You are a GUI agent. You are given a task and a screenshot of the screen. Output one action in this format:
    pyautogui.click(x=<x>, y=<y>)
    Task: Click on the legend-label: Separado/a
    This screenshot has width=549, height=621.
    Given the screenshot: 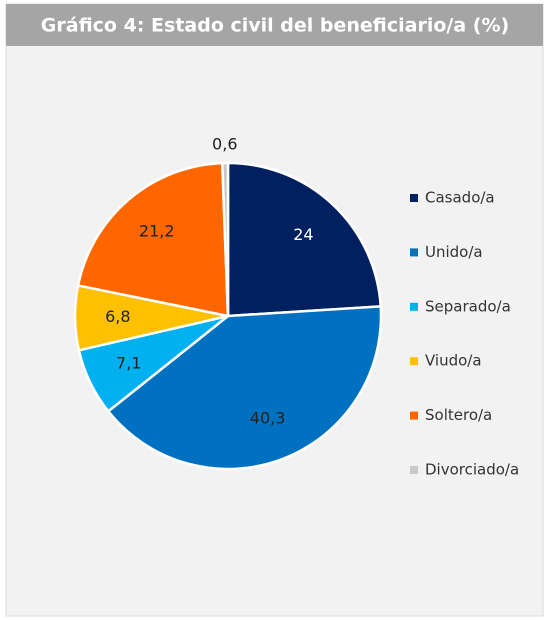 What is the action you would take?
    pyautogui.click(x=468, y=306)
    